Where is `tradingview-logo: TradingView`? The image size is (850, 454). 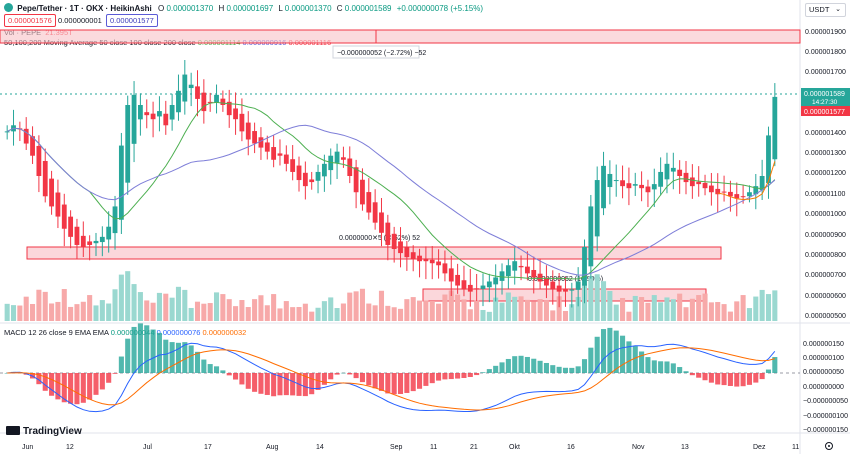
tradingview-logo: TradingView is located at coordinates (44, 431).